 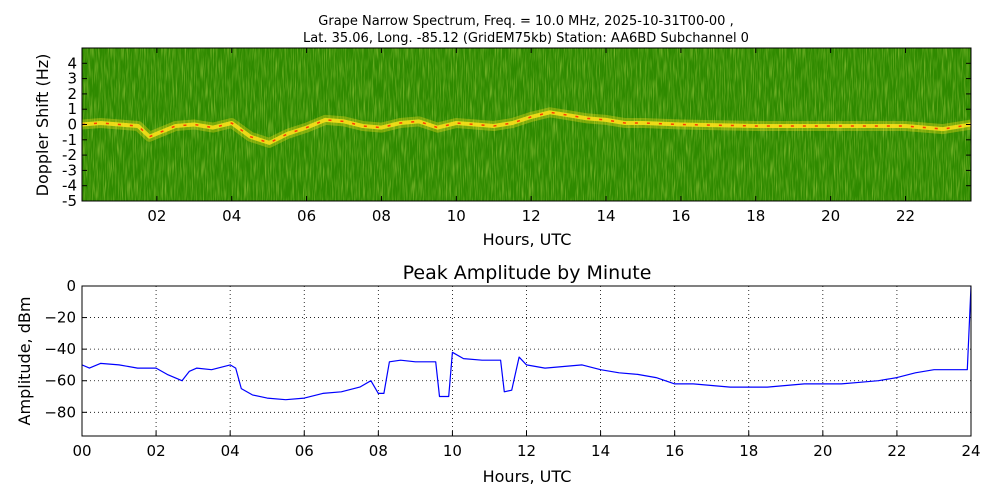 I want to click on amplitude-x-tick-label: 24, so click(x=970, y=451).